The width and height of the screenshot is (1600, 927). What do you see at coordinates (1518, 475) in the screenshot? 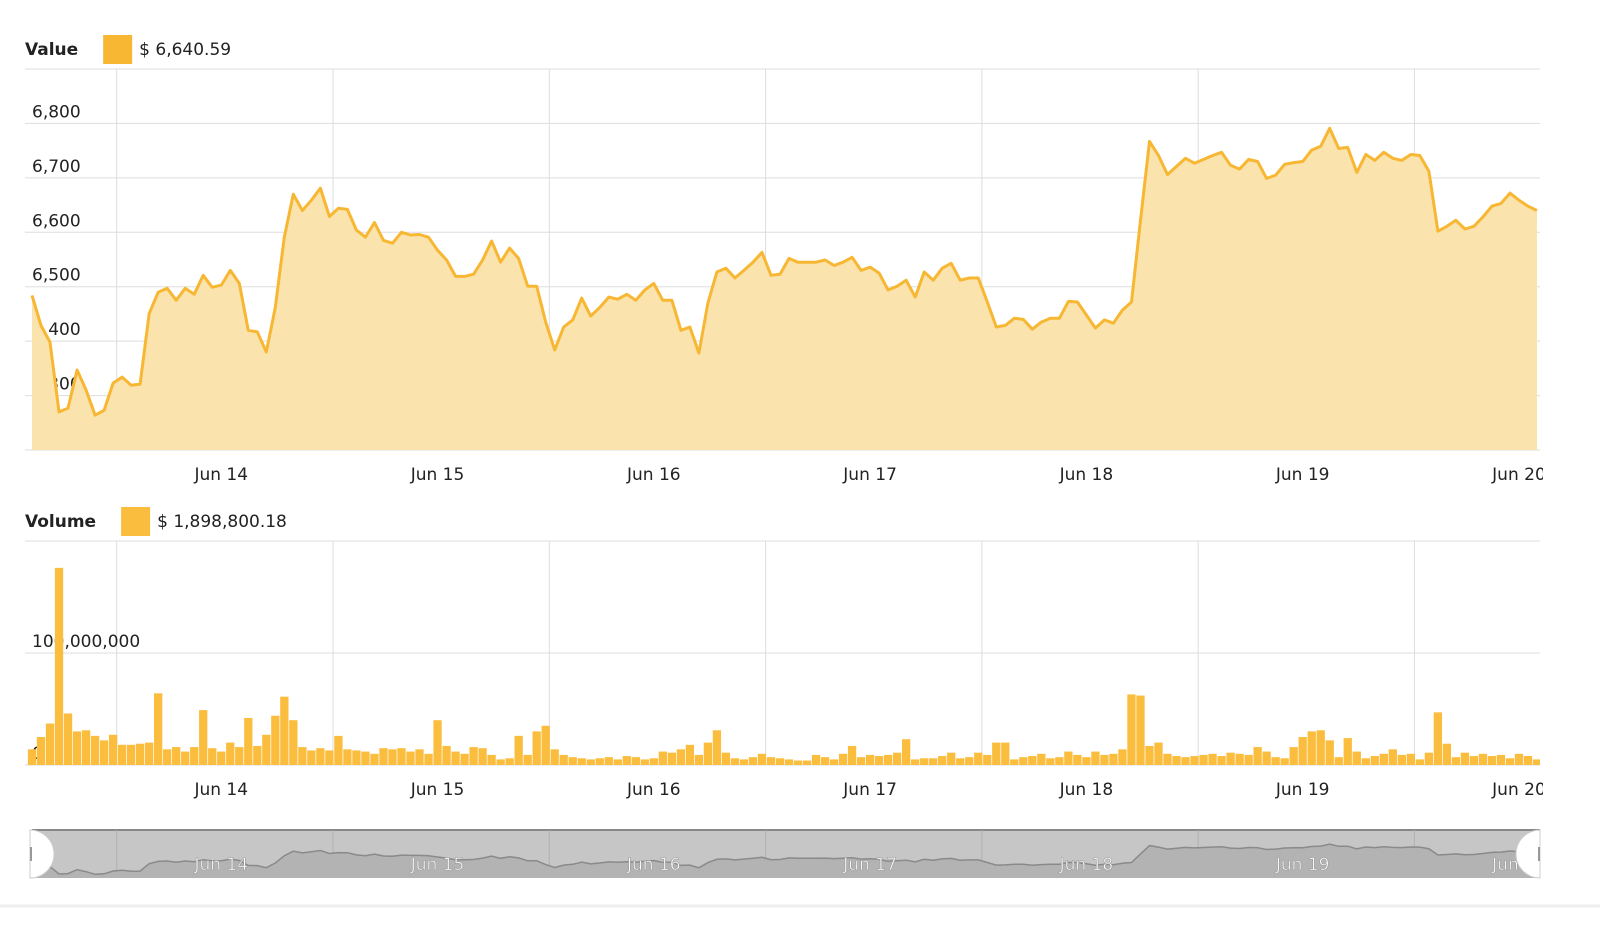
I see `x-tick-label: Jun 20` at bounding box center [1518, 475].